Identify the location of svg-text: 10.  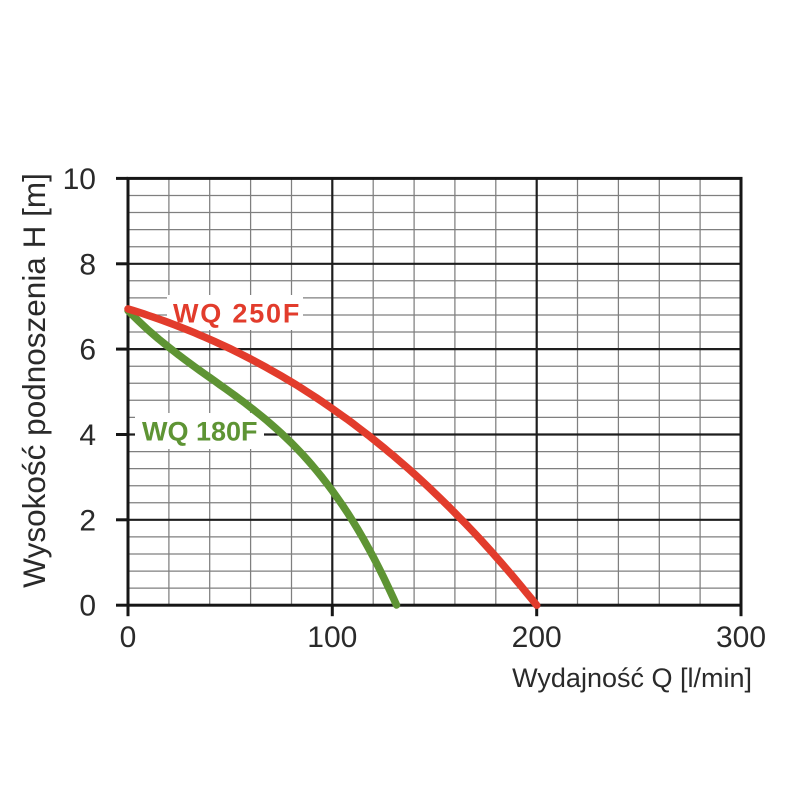
(79, 179).